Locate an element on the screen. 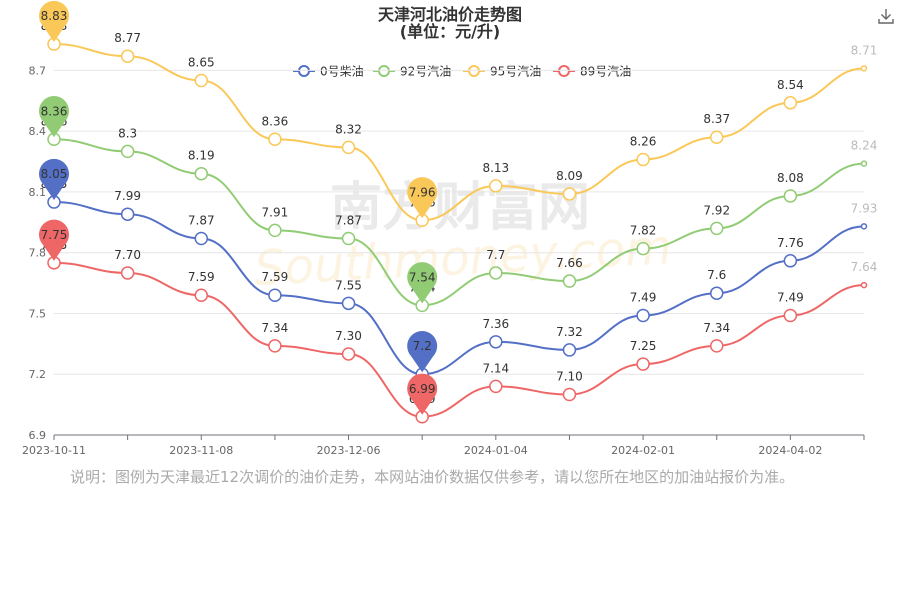  x-tick-label: 2023-12-06 is located at coordinates (349, 450).